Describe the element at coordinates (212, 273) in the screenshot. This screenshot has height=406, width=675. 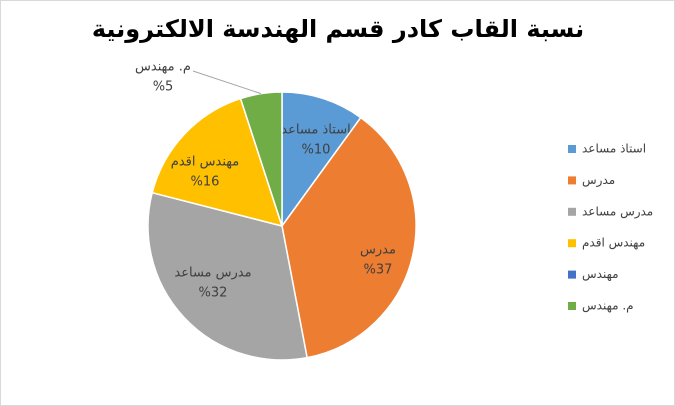
I see `data-label-category: مدرس مساعد` at that location.